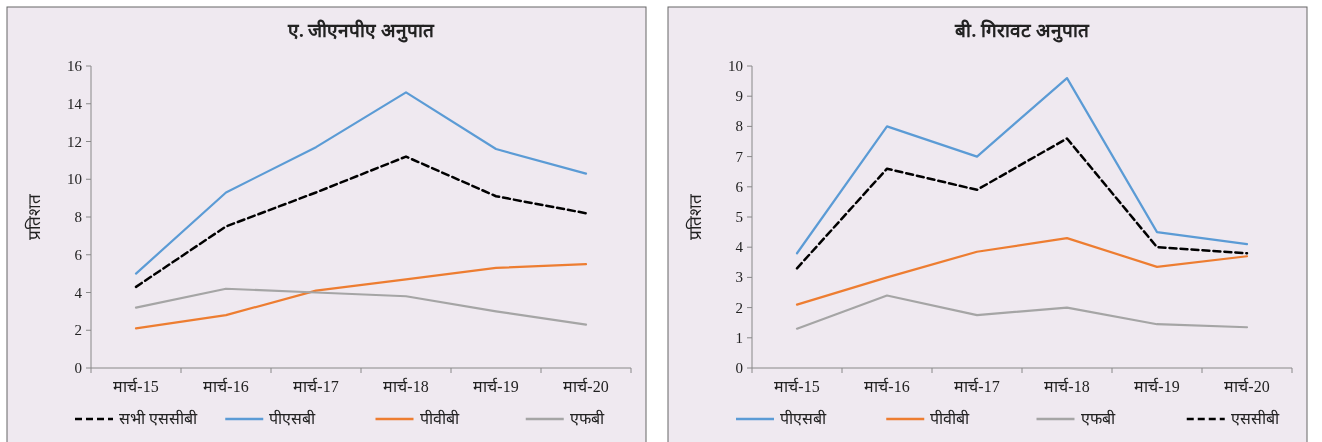 The image size is (1322, 442). I want to click on chart-title: ए. जीएनपीए अनुपात, so click(361, 31).